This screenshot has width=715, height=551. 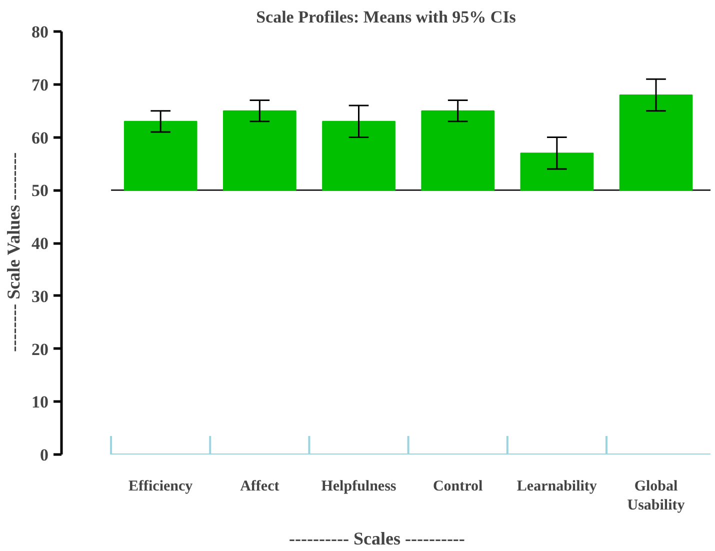 I want to click on x-tick-label: Helpfulness, so click(x=358, y=486).